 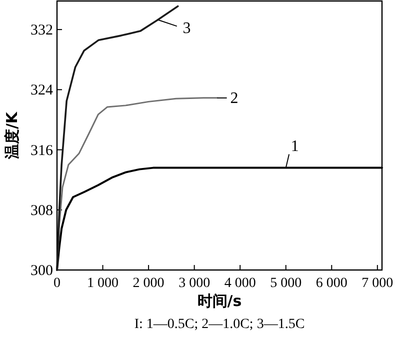 What do you see at coordinates (240, 283) in the screenshot?
I see `x-tick-label: 4 000` at bounding box center [240, 283].